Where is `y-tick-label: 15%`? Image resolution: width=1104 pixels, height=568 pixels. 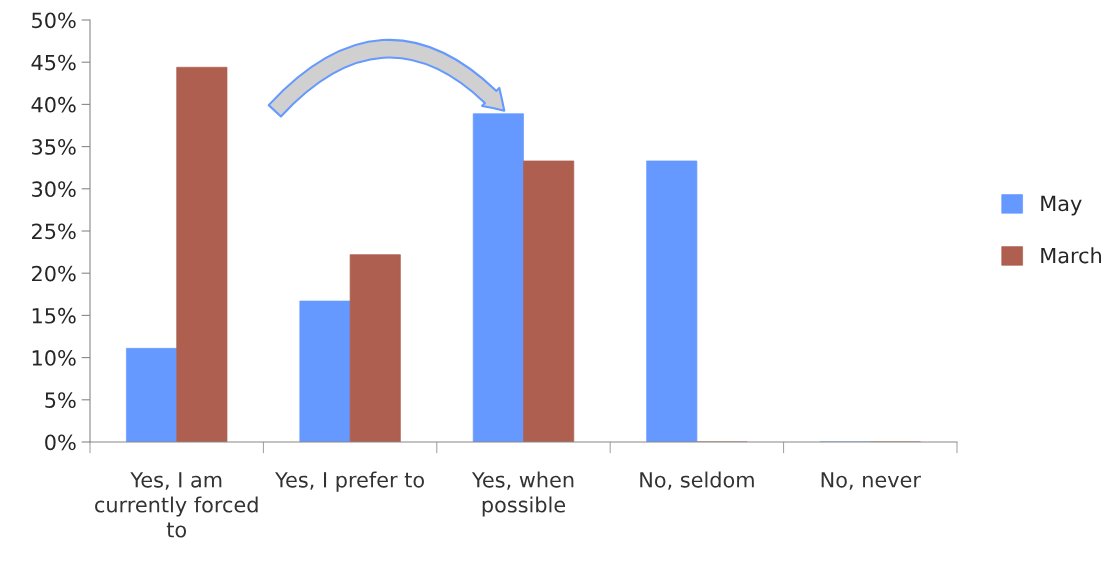 y-tick-label: 15% is located at coordinates (54, 315).